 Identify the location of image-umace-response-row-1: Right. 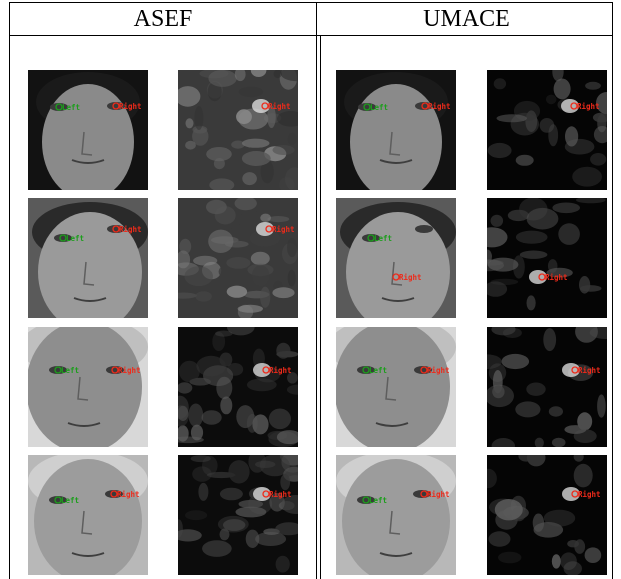
(547, 130).